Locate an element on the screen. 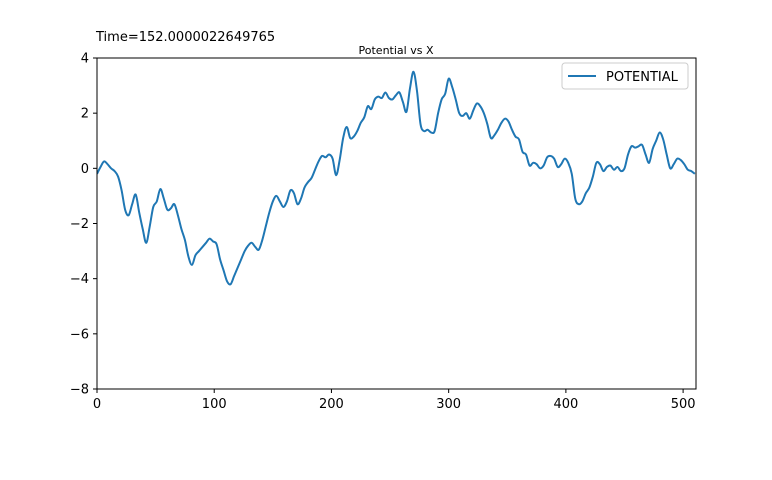 This screenshot has width=772, height=480. y-tick-label: 4 is located at coordinates (85, 59).